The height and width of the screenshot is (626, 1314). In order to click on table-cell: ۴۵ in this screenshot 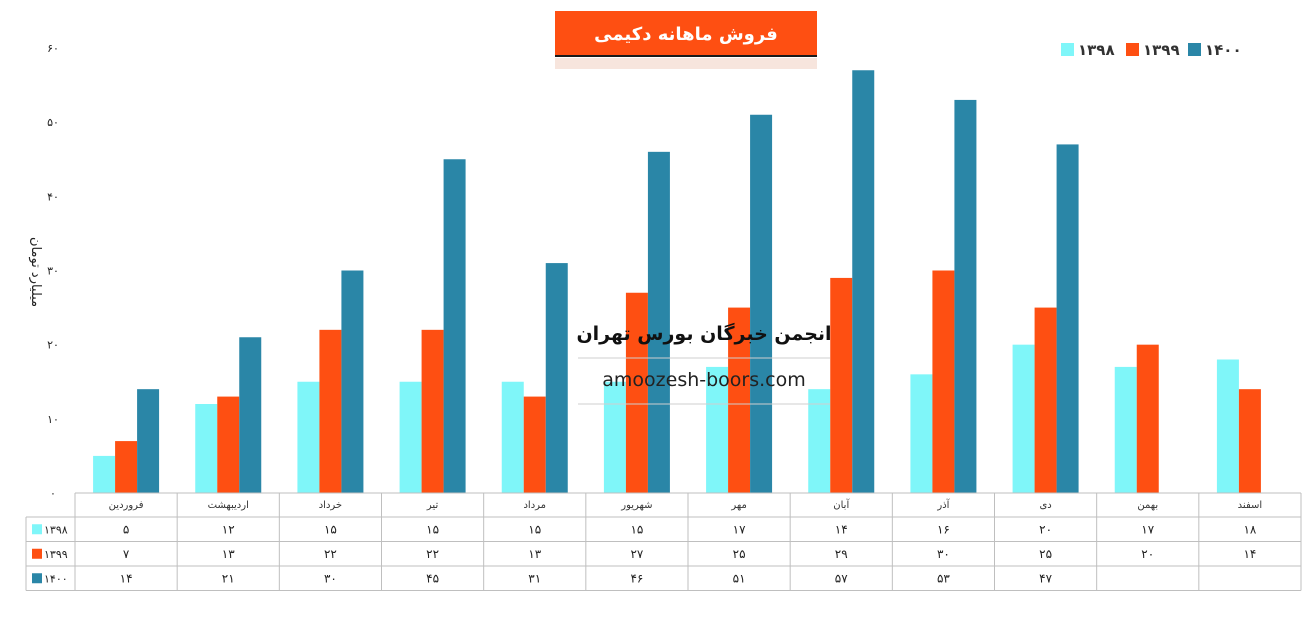, I will do `click(432, 578)`.